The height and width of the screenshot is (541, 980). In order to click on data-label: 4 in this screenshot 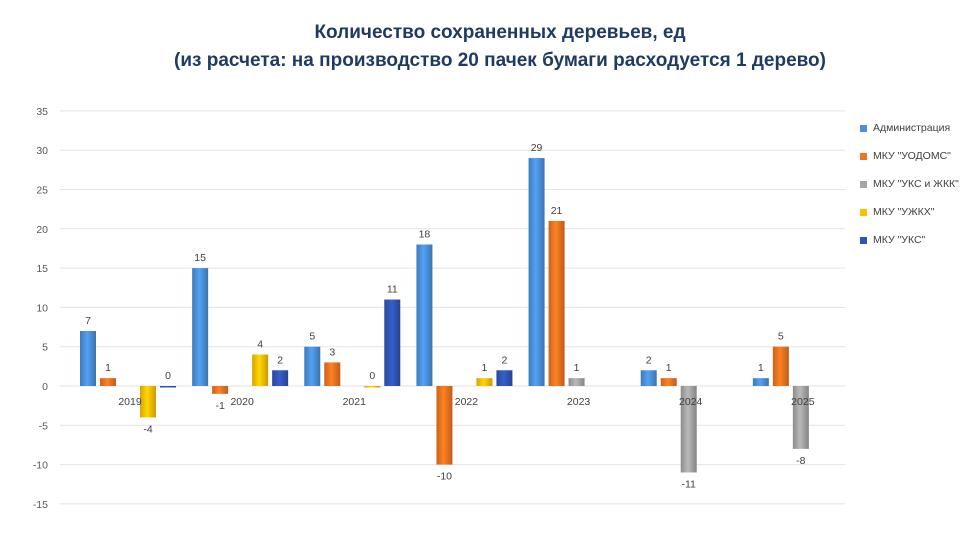, I will do `click(260, 345)`.